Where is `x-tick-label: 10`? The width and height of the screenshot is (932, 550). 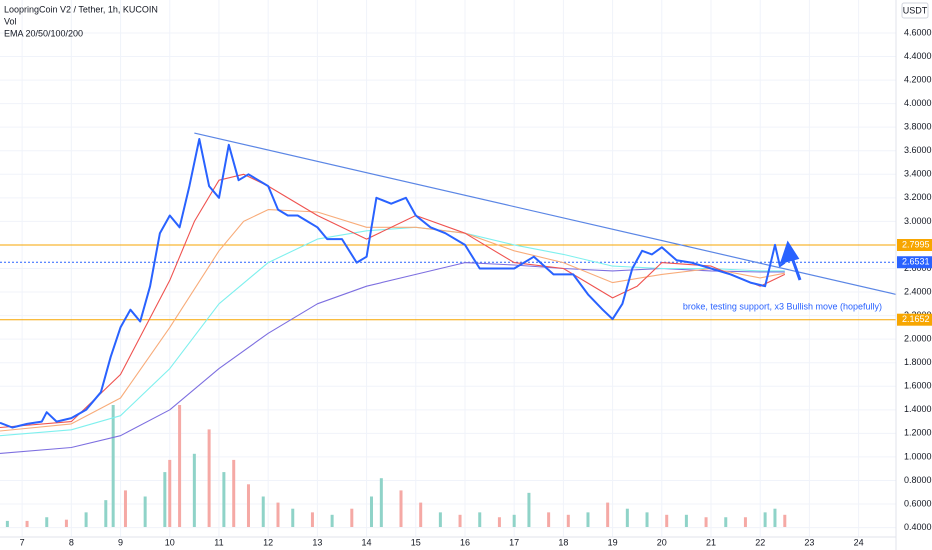
x-tick-label: 10 is located at coordinates (170, 542).